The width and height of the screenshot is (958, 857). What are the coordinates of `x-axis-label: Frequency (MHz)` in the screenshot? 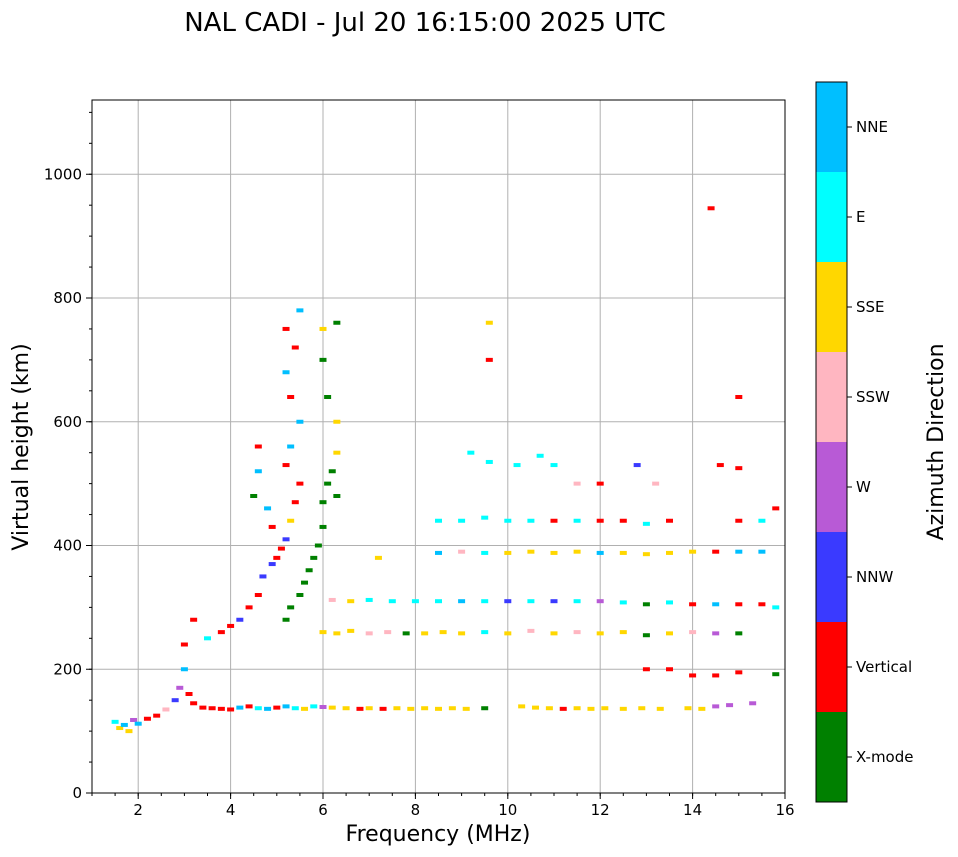 It's located at (438, 834).